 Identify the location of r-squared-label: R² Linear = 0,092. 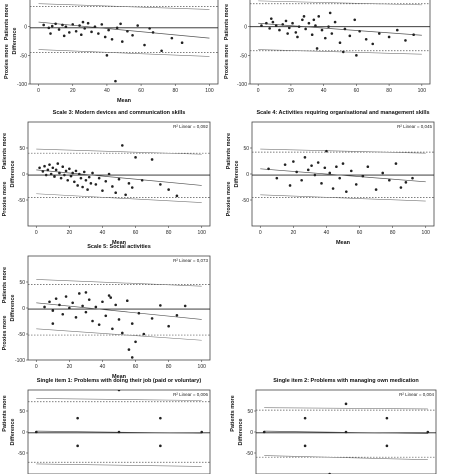
(190, 126).